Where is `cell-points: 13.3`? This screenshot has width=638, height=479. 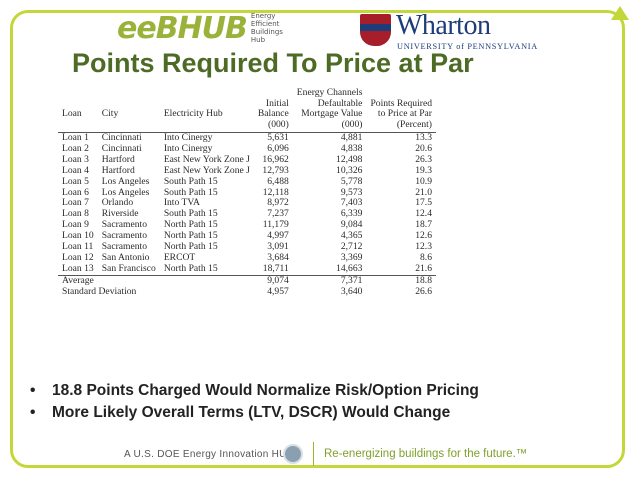
cell-points: 13.3 is located at coordinates (423, 137).